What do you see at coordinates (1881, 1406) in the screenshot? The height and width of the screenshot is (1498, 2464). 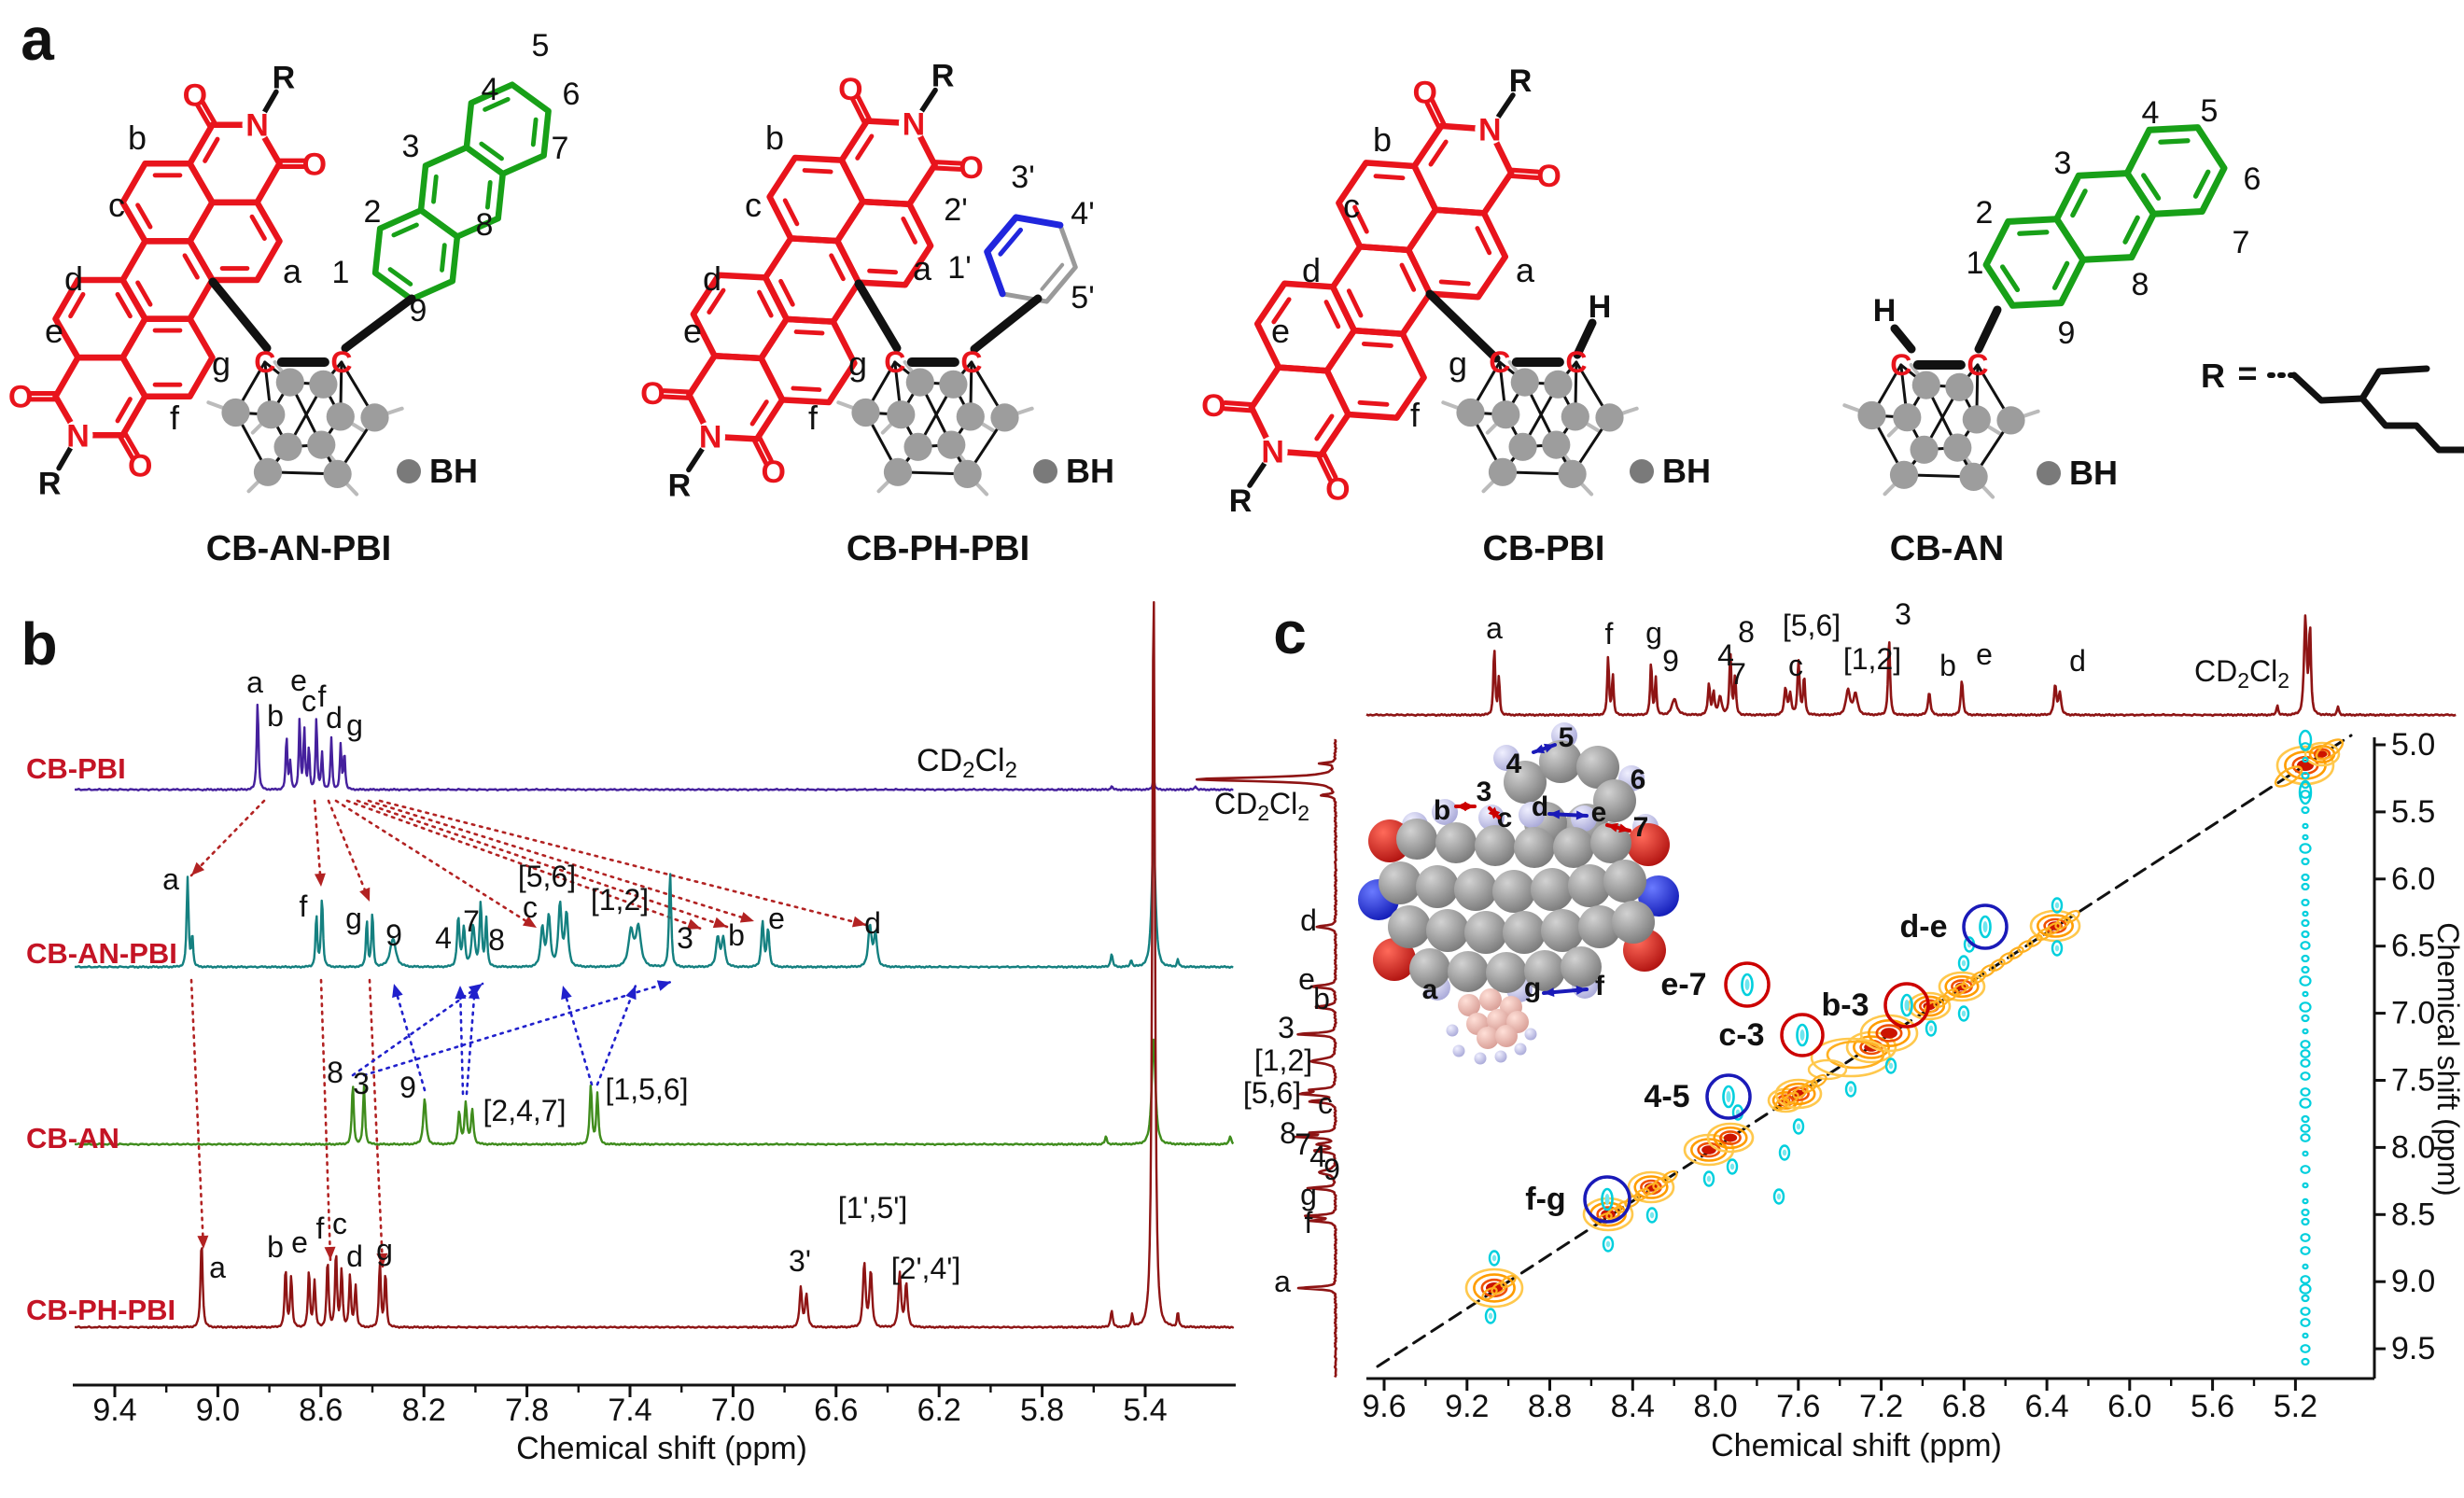 I see `svg-text: 7.2` at bounding box center [1881, 1406].